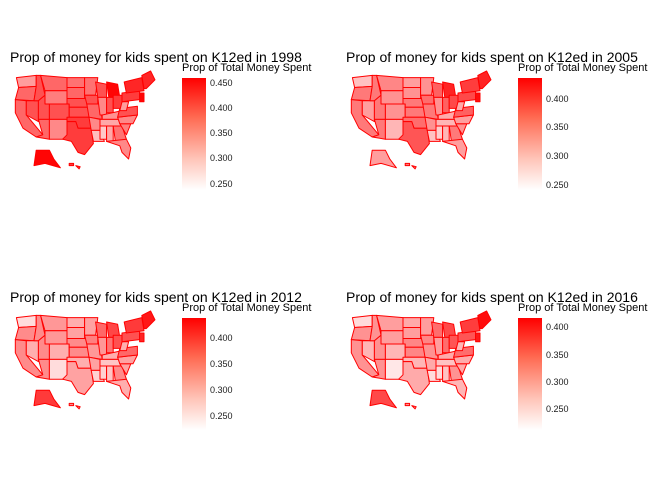  Describe the element at coordinates (437, 89) in the screenshot. I see `state-shape-wi` at that location.